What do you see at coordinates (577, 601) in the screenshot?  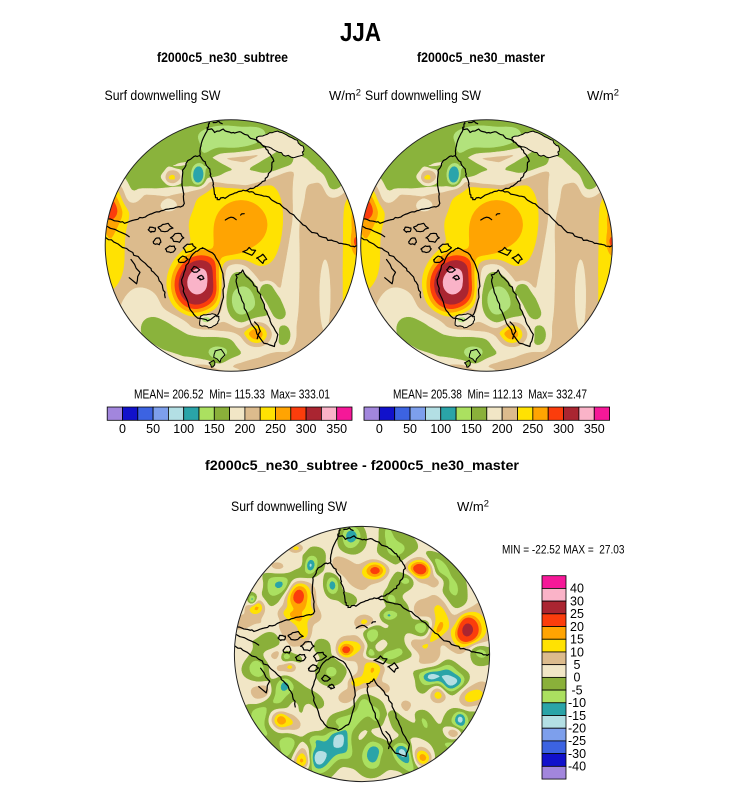 I see `svg-text: 30` at bounding box center [577, 601].